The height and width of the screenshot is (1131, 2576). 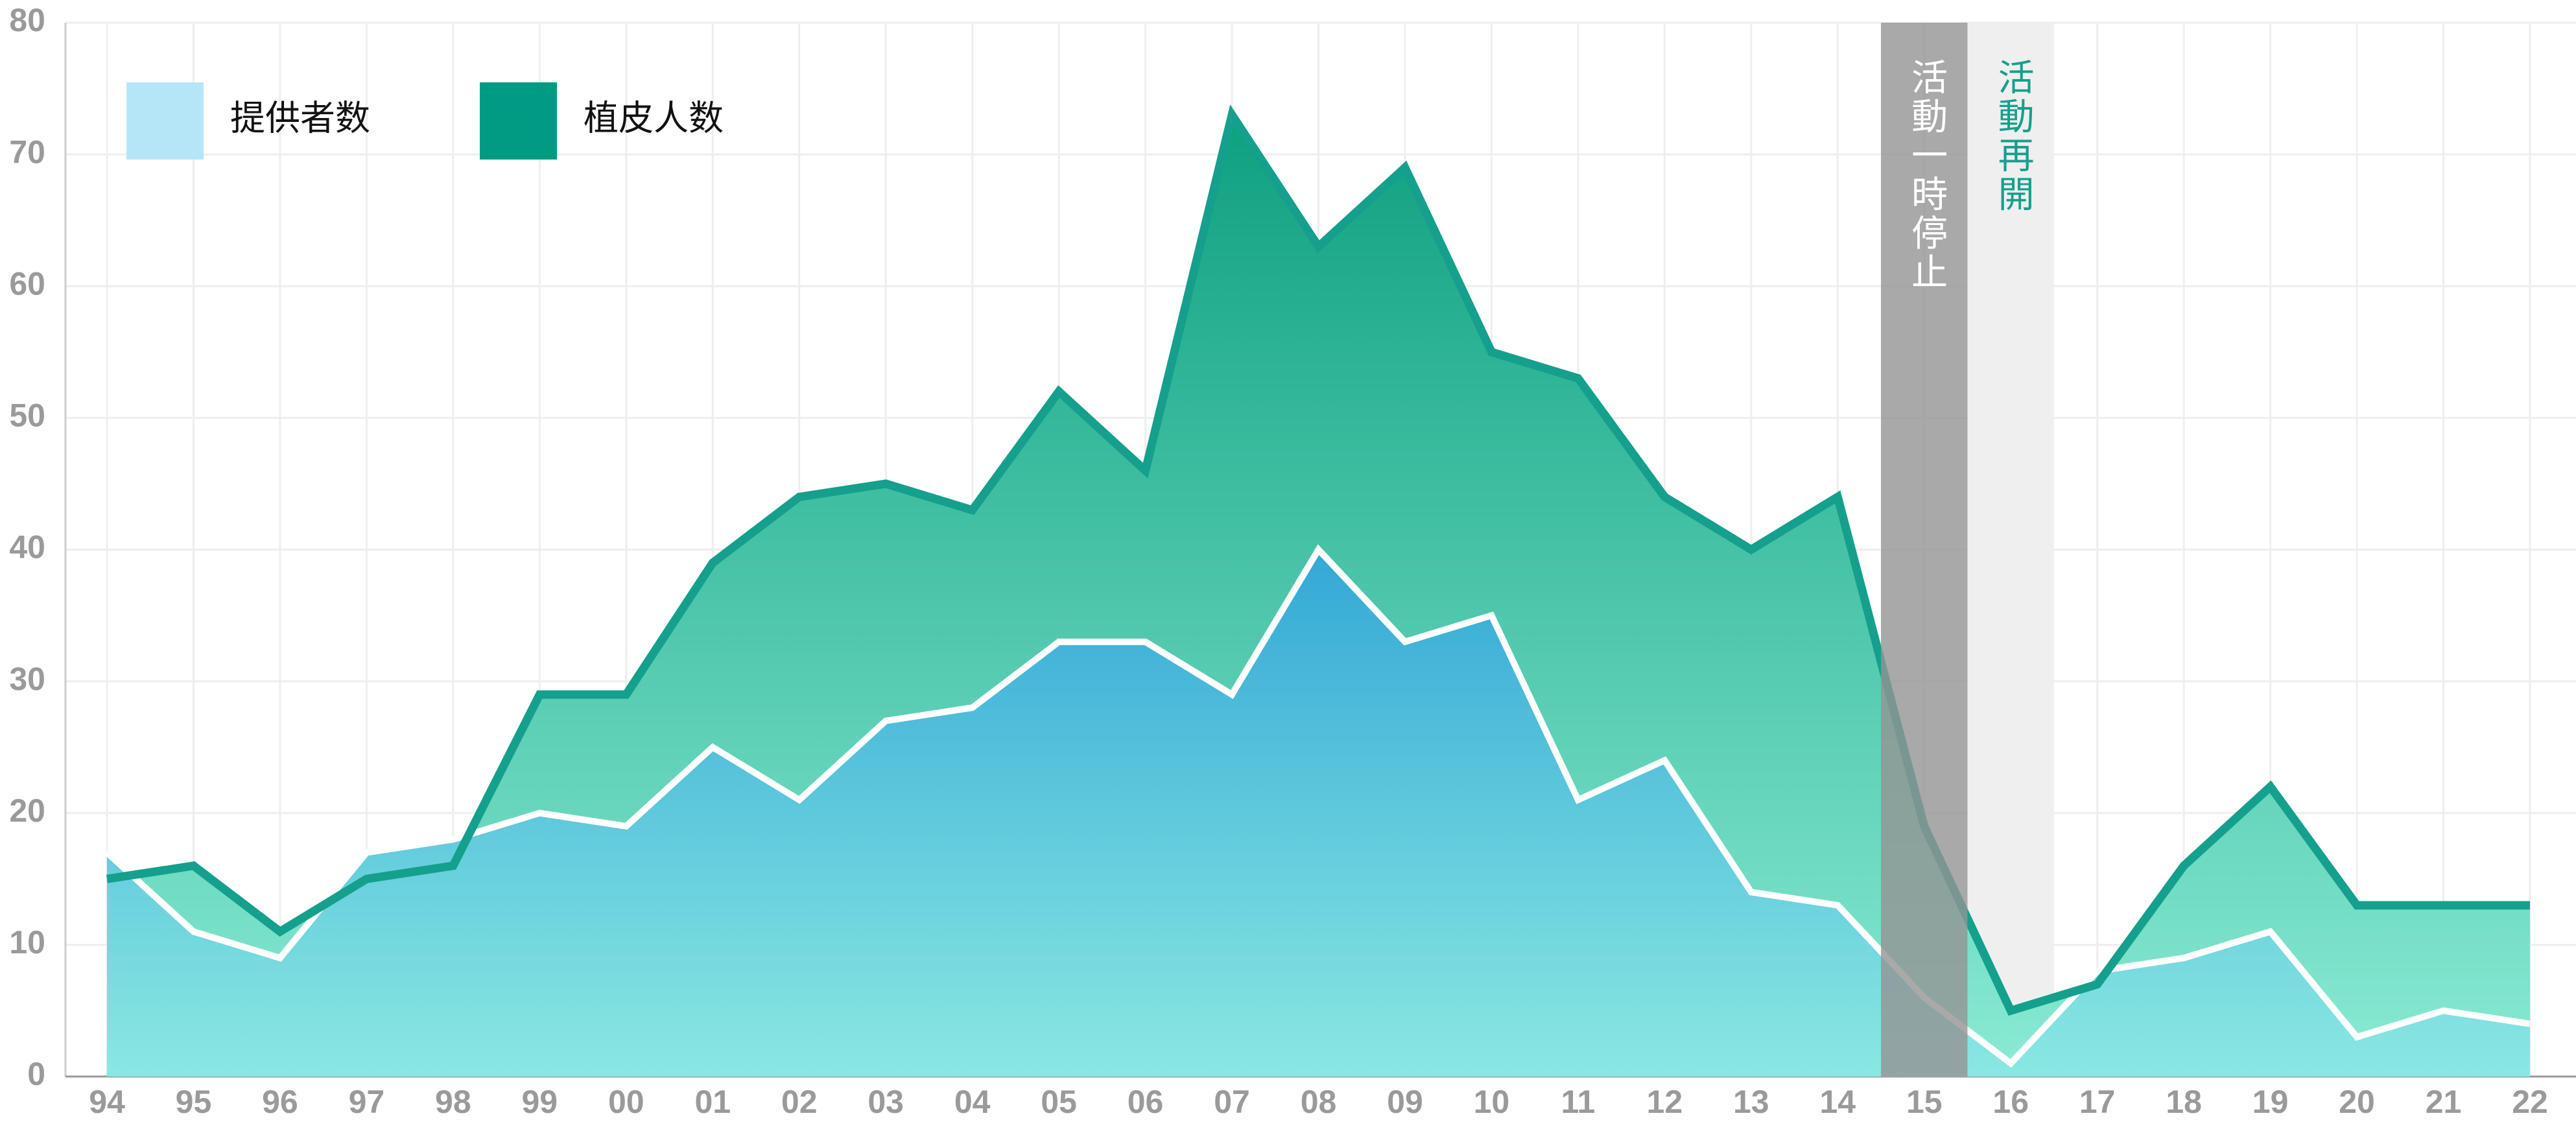 What do you see at coordinates (27, 20) in the screenshot?
I see `y-tick-label: 80` at bounding box center [27, 20].